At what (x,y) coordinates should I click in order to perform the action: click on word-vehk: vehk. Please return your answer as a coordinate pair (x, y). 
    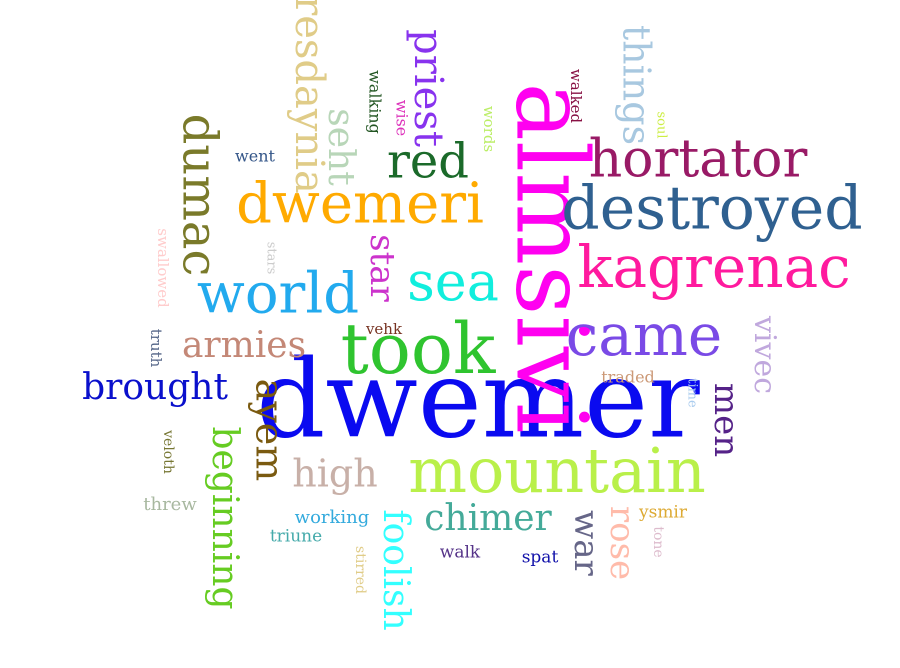
    Looking at the image, I should click on (384, 329).